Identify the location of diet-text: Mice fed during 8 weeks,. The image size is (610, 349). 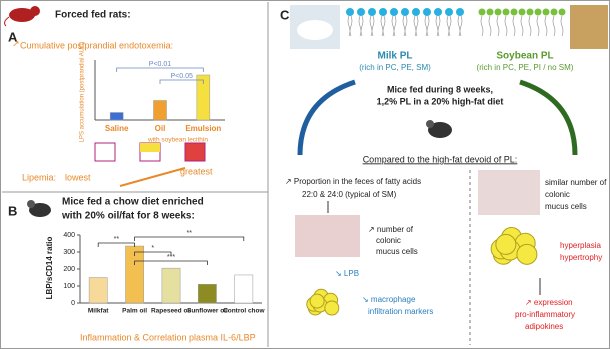
(440, 89).